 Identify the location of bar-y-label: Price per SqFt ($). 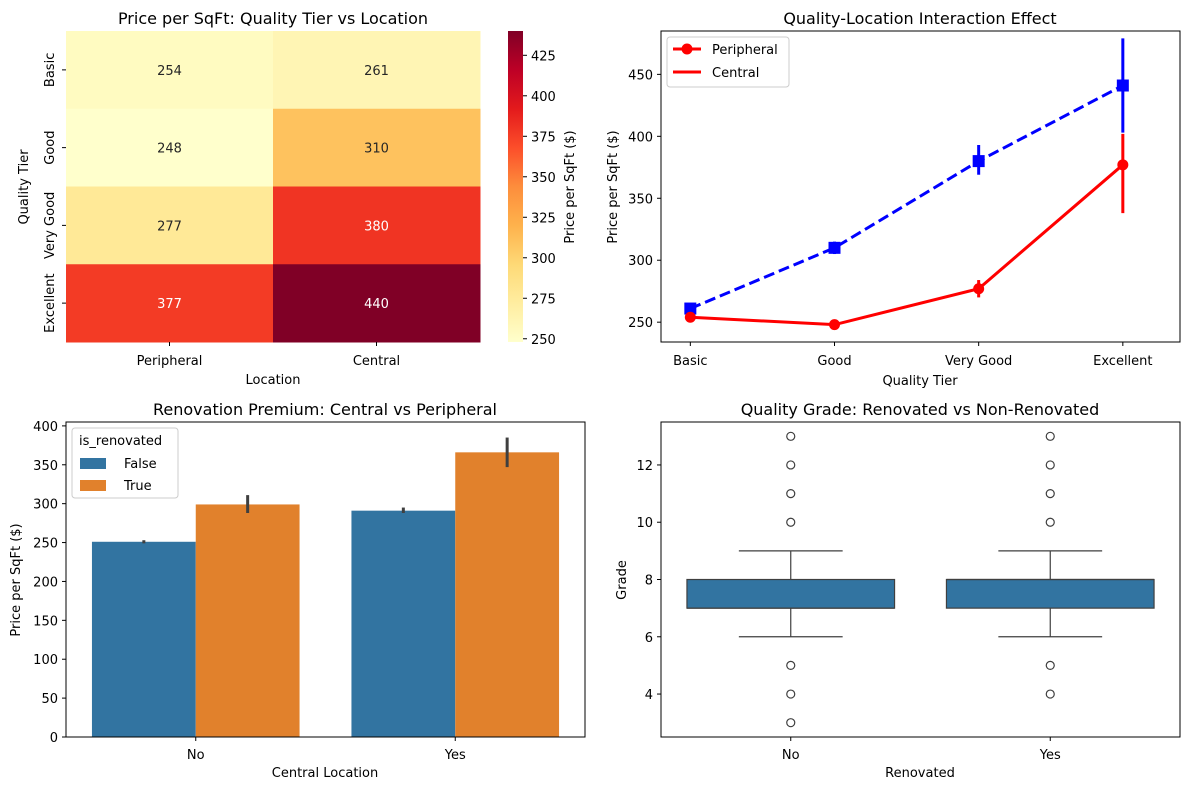
(16, 579).